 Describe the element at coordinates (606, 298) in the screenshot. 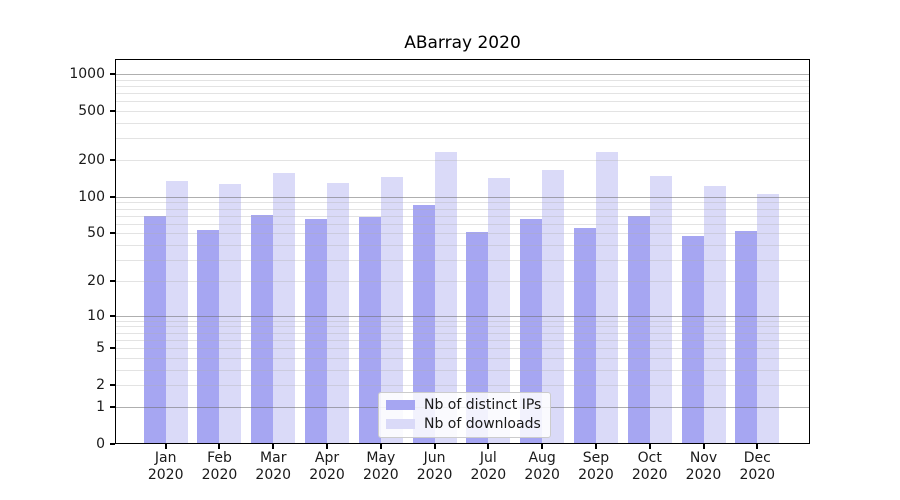

I see `bar-downloads-sep` at that location.